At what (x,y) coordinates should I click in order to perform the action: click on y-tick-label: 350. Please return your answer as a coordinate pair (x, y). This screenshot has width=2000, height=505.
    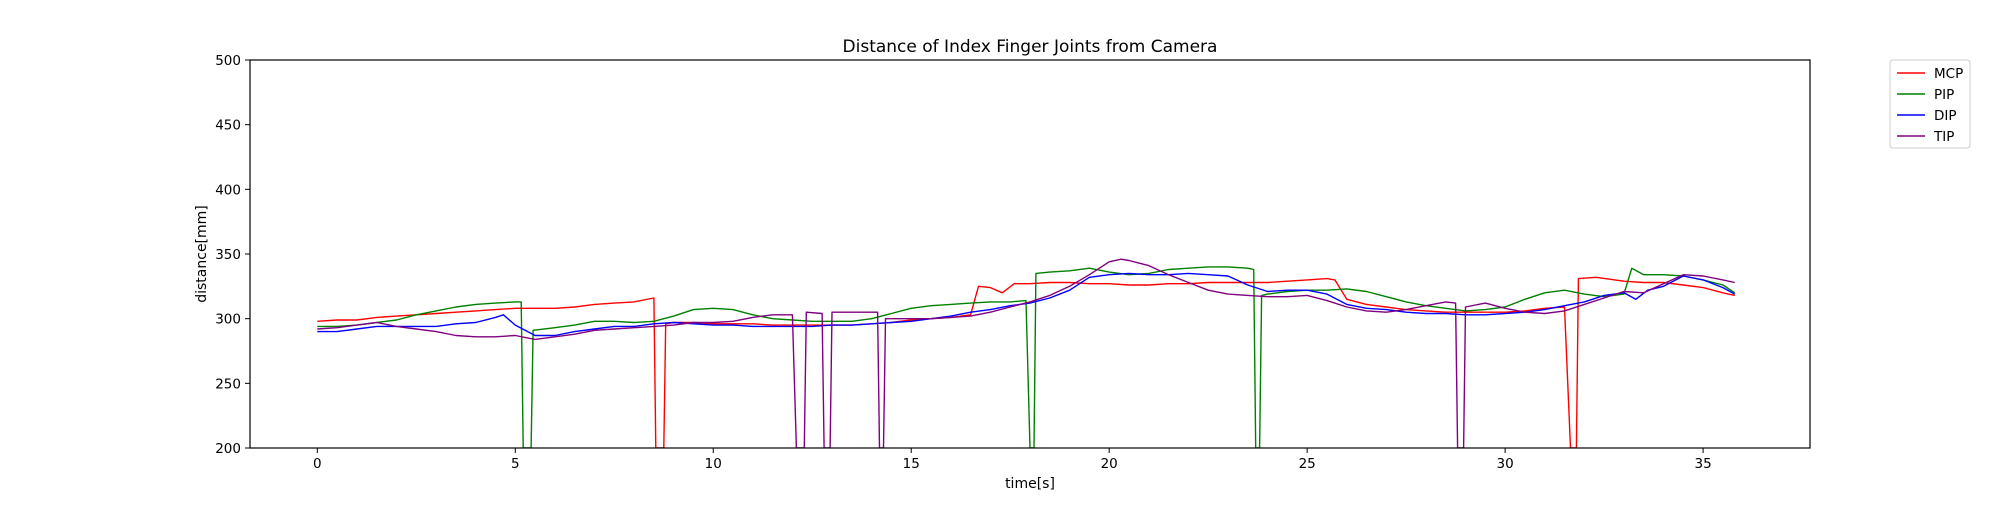
    Looking at the image, I should click on (228, 255).